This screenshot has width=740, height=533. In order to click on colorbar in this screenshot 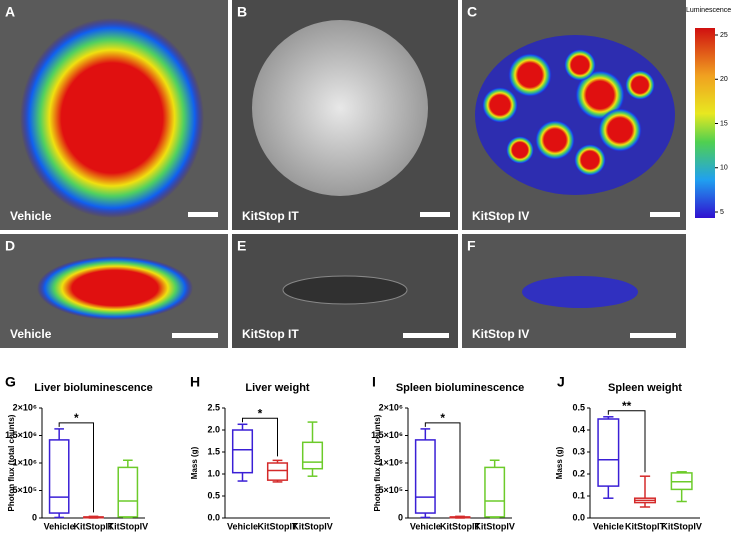, I will do `click(705, 123)`.